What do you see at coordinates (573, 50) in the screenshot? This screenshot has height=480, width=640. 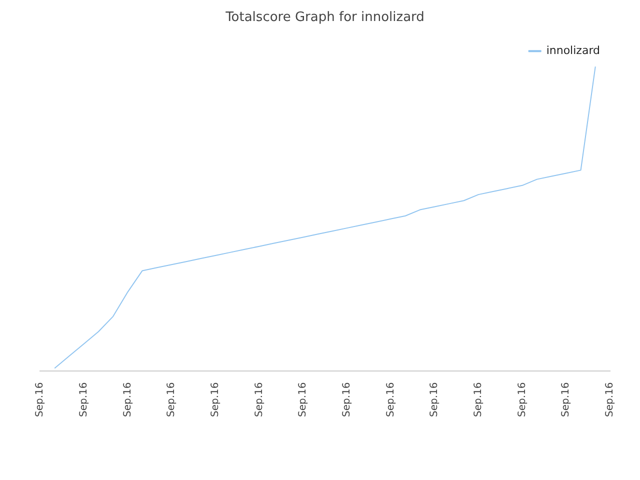 I see `legend-label: innolizard` at bounding box center [573, 50].